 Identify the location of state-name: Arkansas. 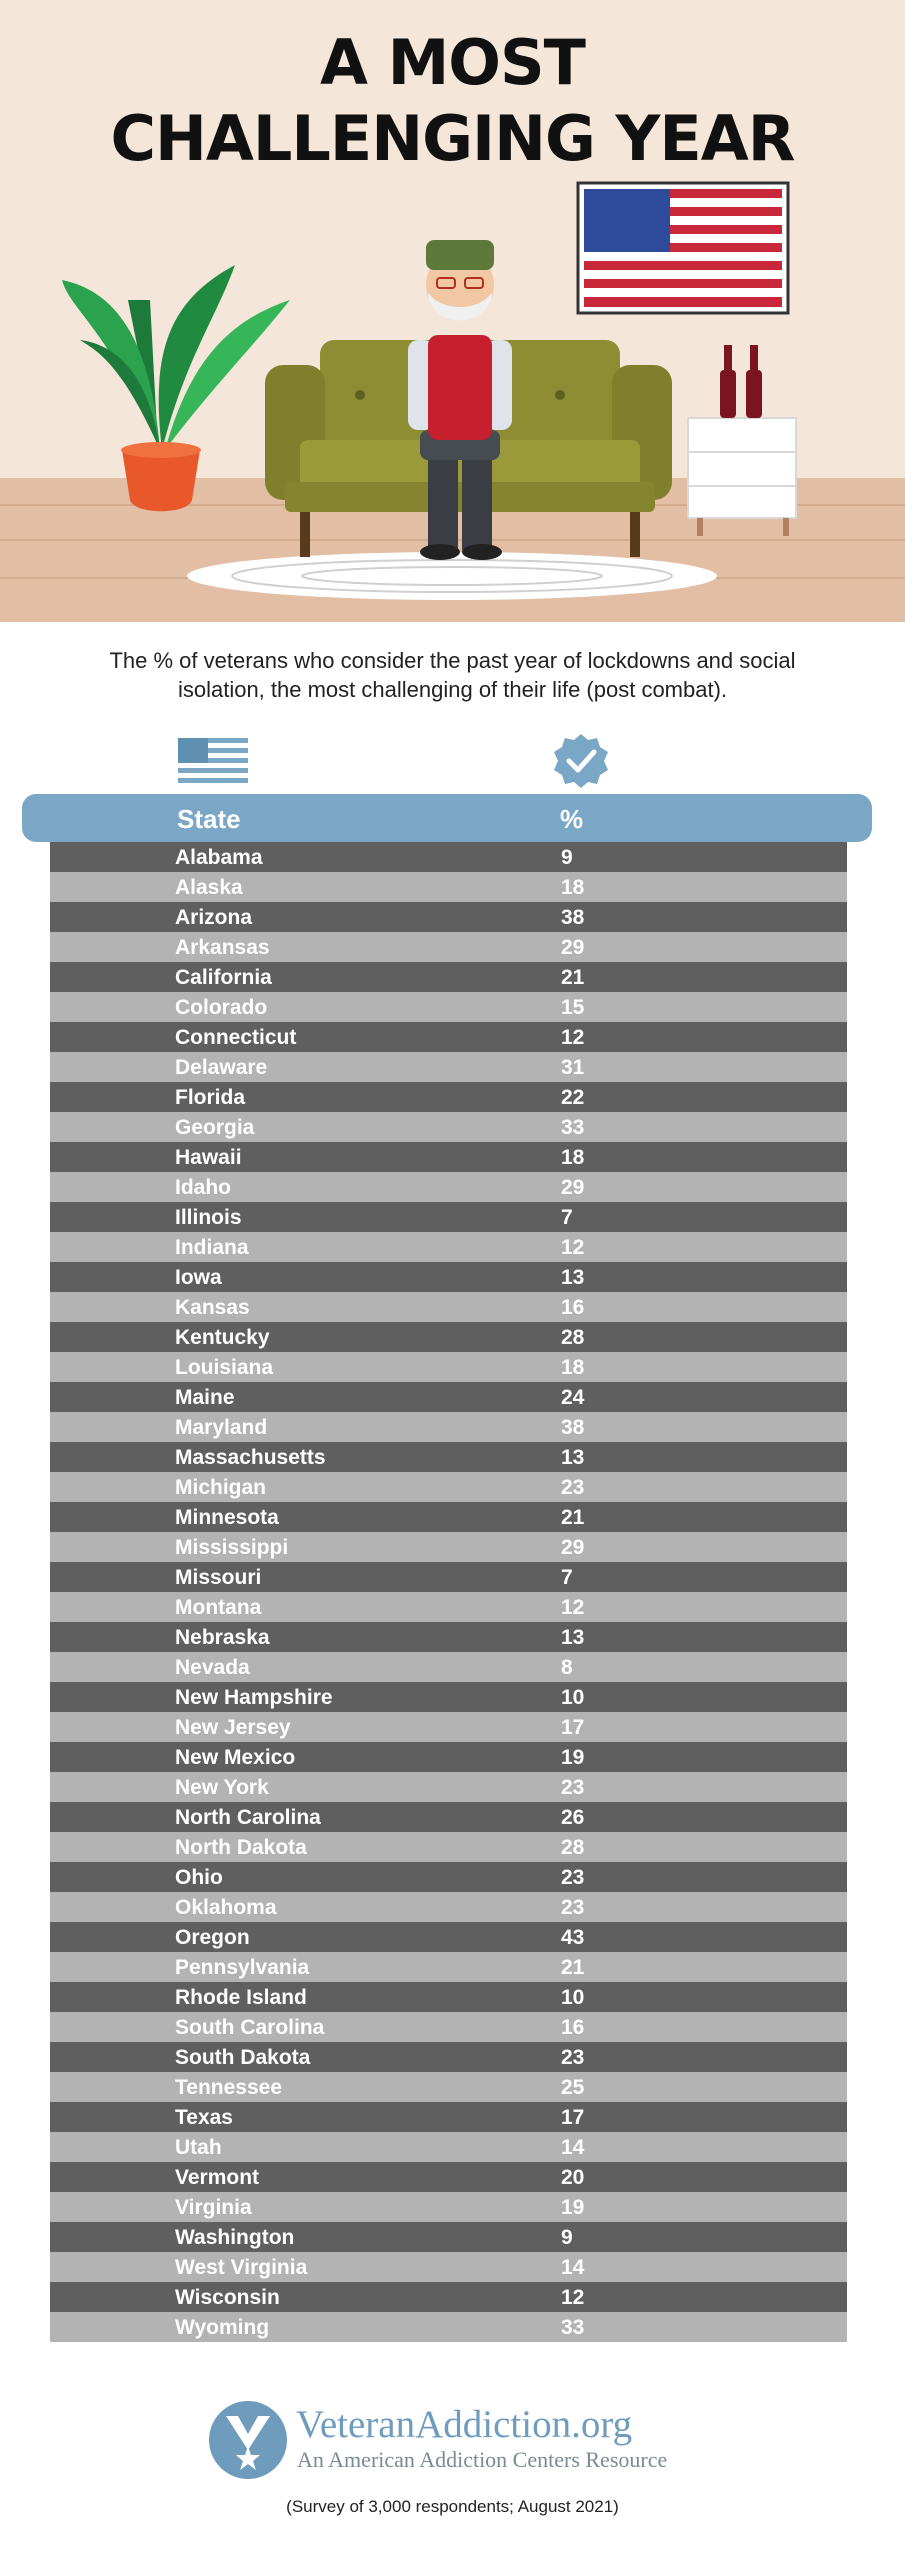
(222, 947).